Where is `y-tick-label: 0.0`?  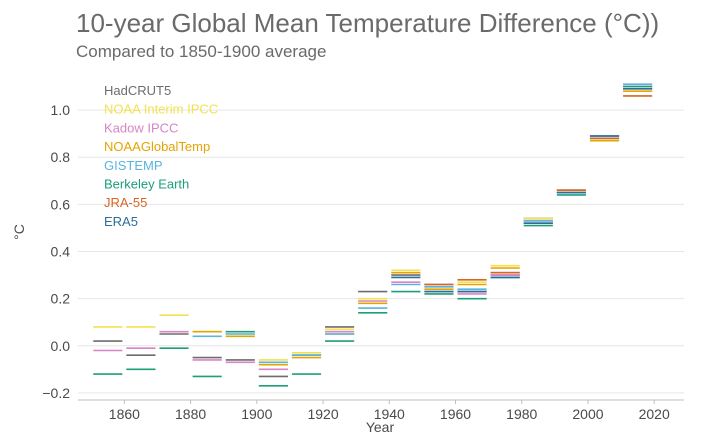
y-tick-label: 0.0 is located at coordinates (61, 346).